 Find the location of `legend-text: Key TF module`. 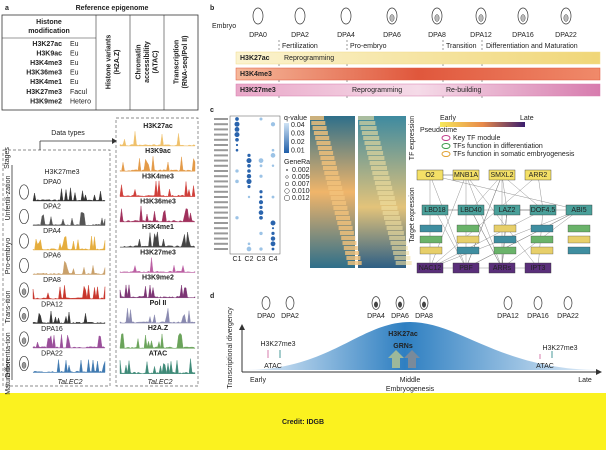

legend-text: Key TF module is located at coordinates (476, 138).